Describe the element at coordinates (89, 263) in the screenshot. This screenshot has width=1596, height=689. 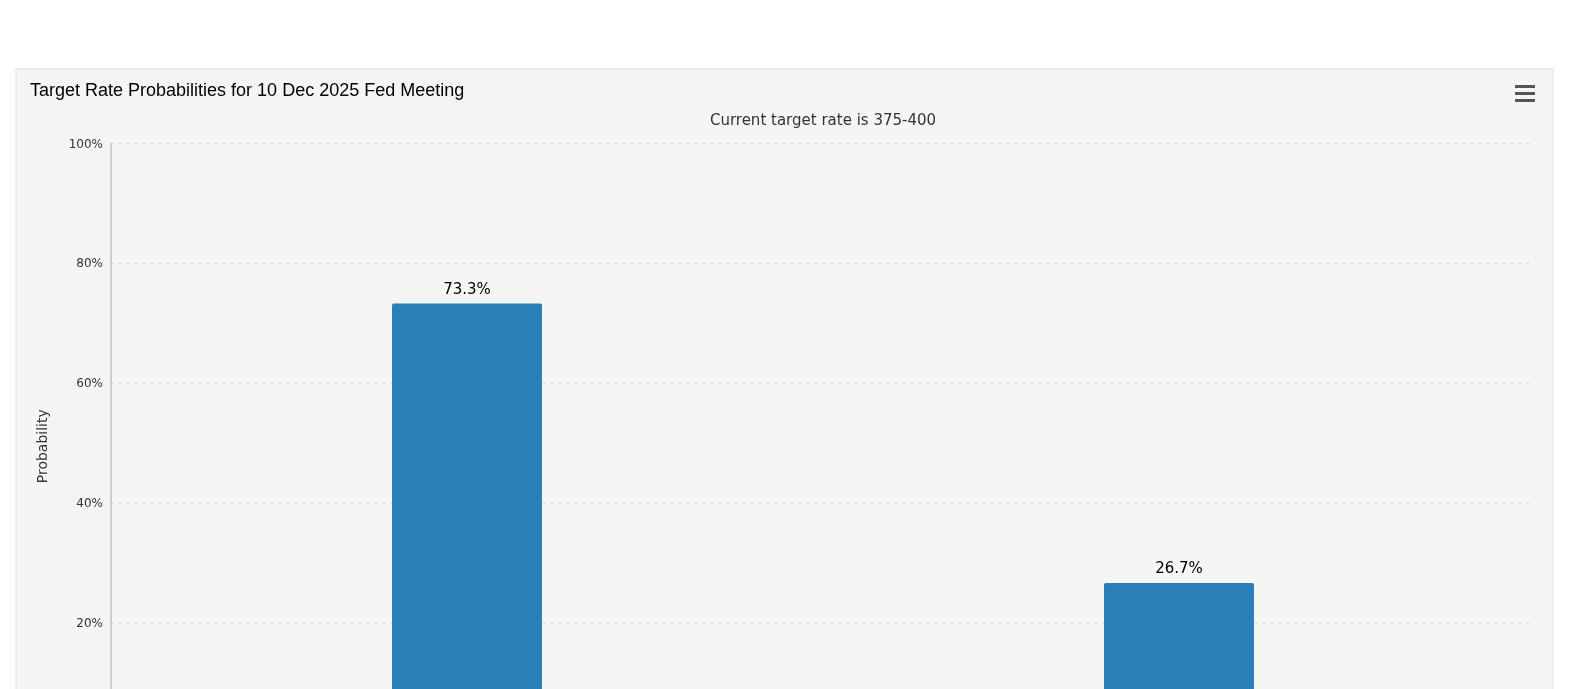
I see `y-tick-label: 80%` at that location.